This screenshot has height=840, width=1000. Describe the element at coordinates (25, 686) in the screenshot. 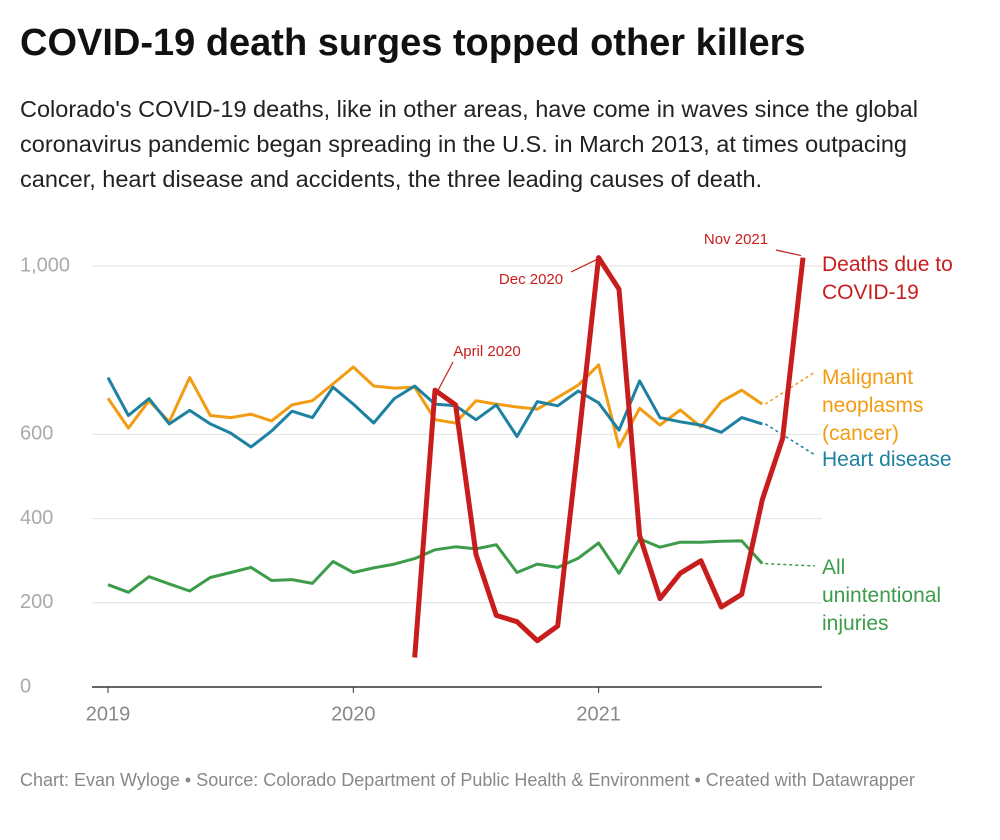

I see `y-tick-label: 0` at that location.